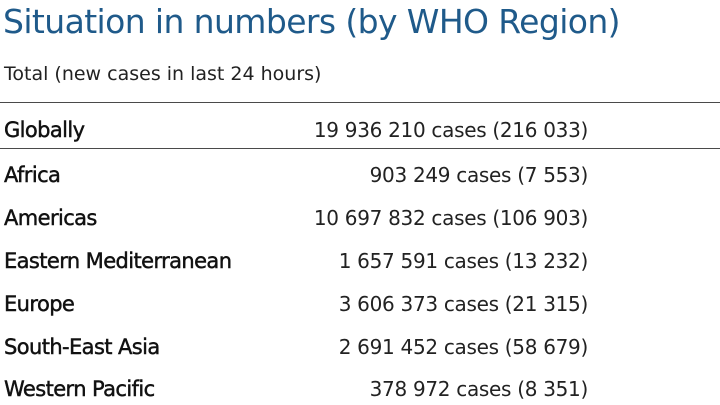  What do you see at coordinates (45, 130) in the screenshot?
I see `global-label: Globally` at bounding box center [45, 130].